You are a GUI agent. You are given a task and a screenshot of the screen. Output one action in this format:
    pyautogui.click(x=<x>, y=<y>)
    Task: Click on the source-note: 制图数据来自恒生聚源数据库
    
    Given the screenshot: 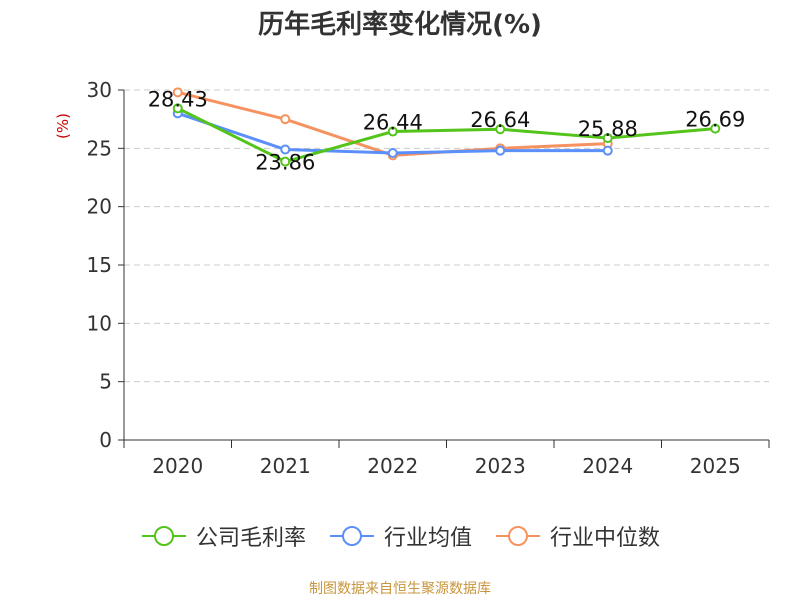 What is the action you would take?
    pyautogui.click(x=400, y=589)
    